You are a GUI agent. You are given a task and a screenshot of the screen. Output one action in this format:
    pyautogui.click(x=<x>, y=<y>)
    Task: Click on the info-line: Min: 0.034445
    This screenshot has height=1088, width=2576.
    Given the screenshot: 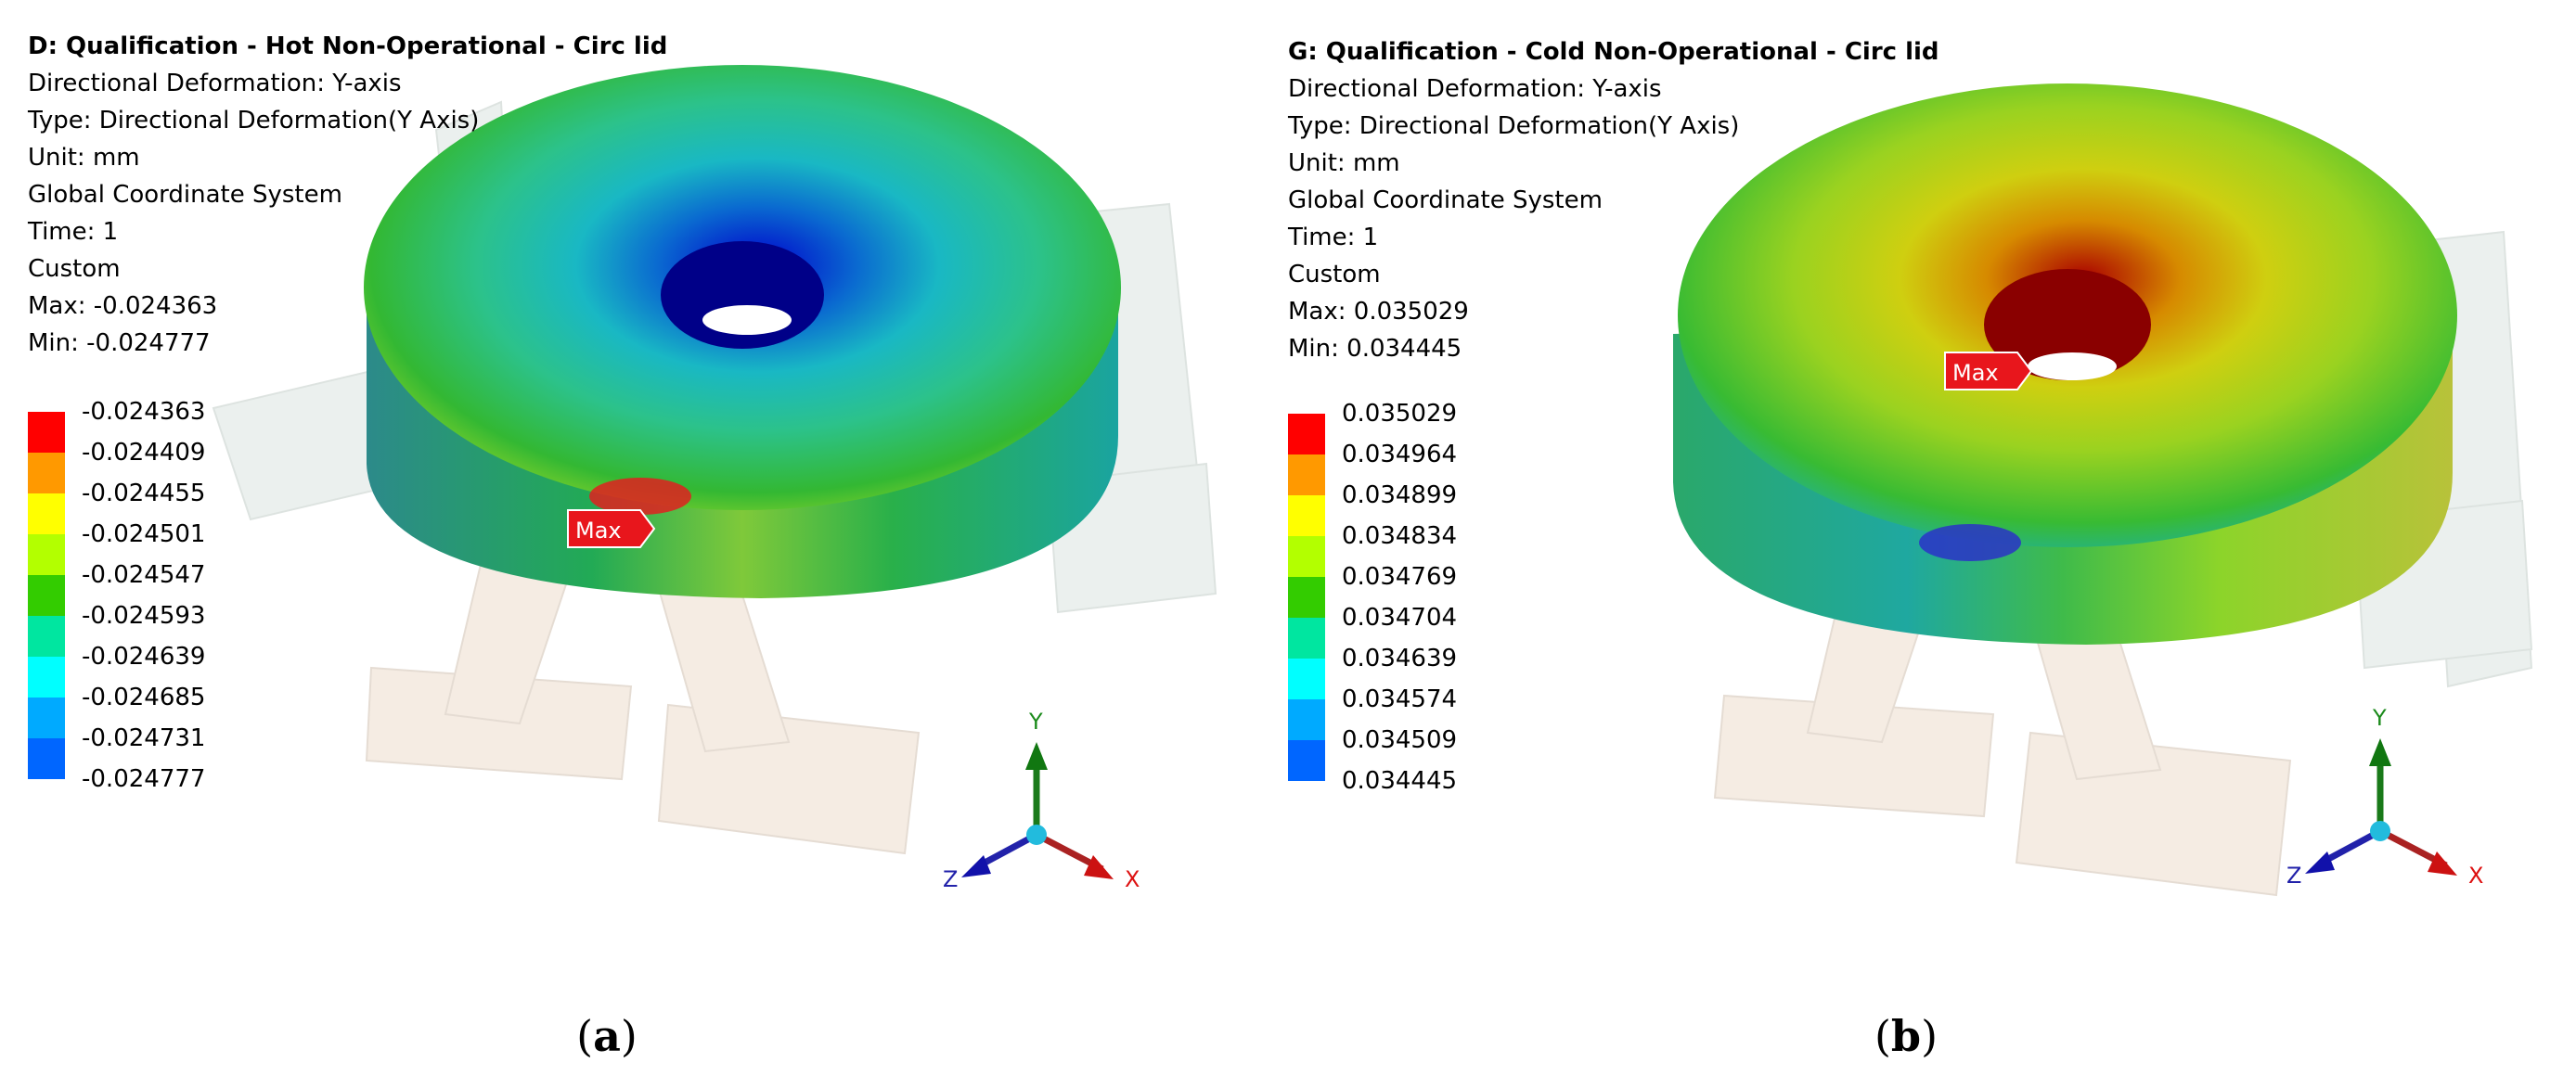 What is the action you would take?
    pyautogui.click(x=1375, y=349)
    